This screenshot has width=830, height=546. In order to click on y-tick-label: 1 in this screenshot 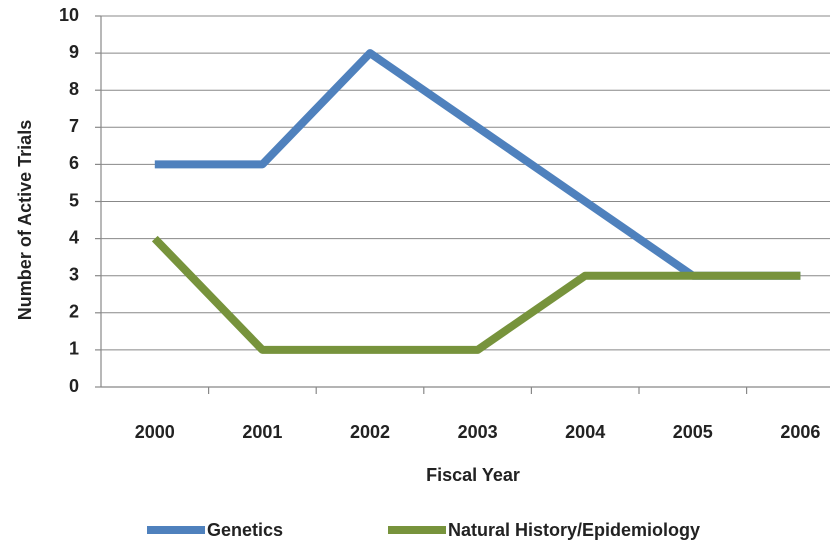, I will do `click(74, 349)`.